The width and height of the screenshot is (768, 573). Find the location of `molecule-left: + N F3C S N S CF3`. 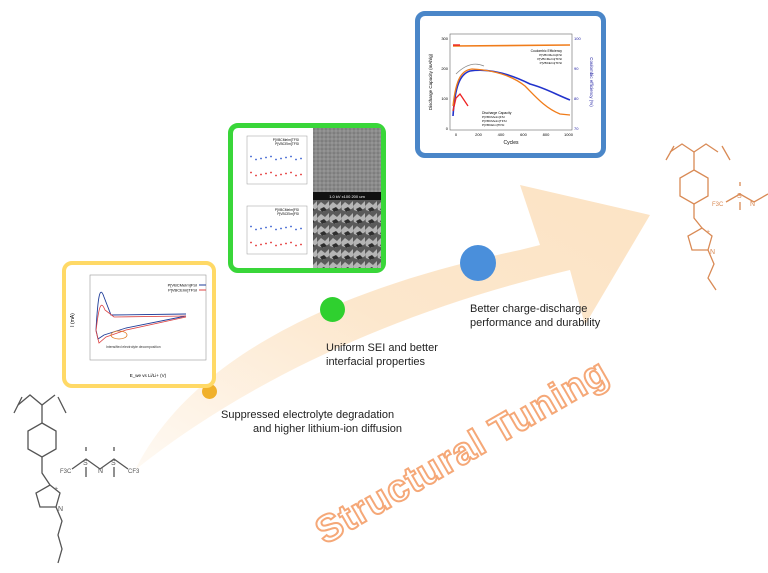

molecule-left: + N F3C S N S CF3 is located at coordinates (76, 479).